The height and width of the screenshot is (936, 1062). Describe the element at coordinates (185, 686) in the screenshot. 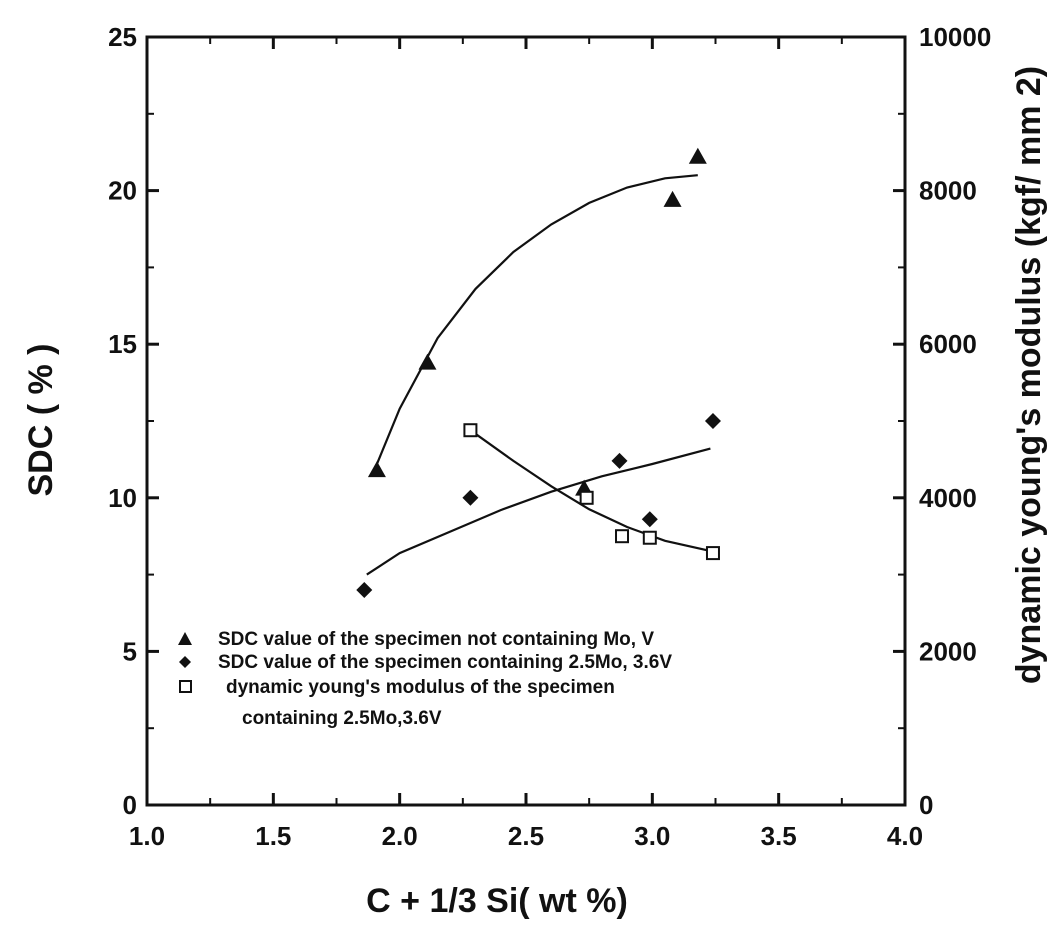

I see `legend-square-icon` at that location.